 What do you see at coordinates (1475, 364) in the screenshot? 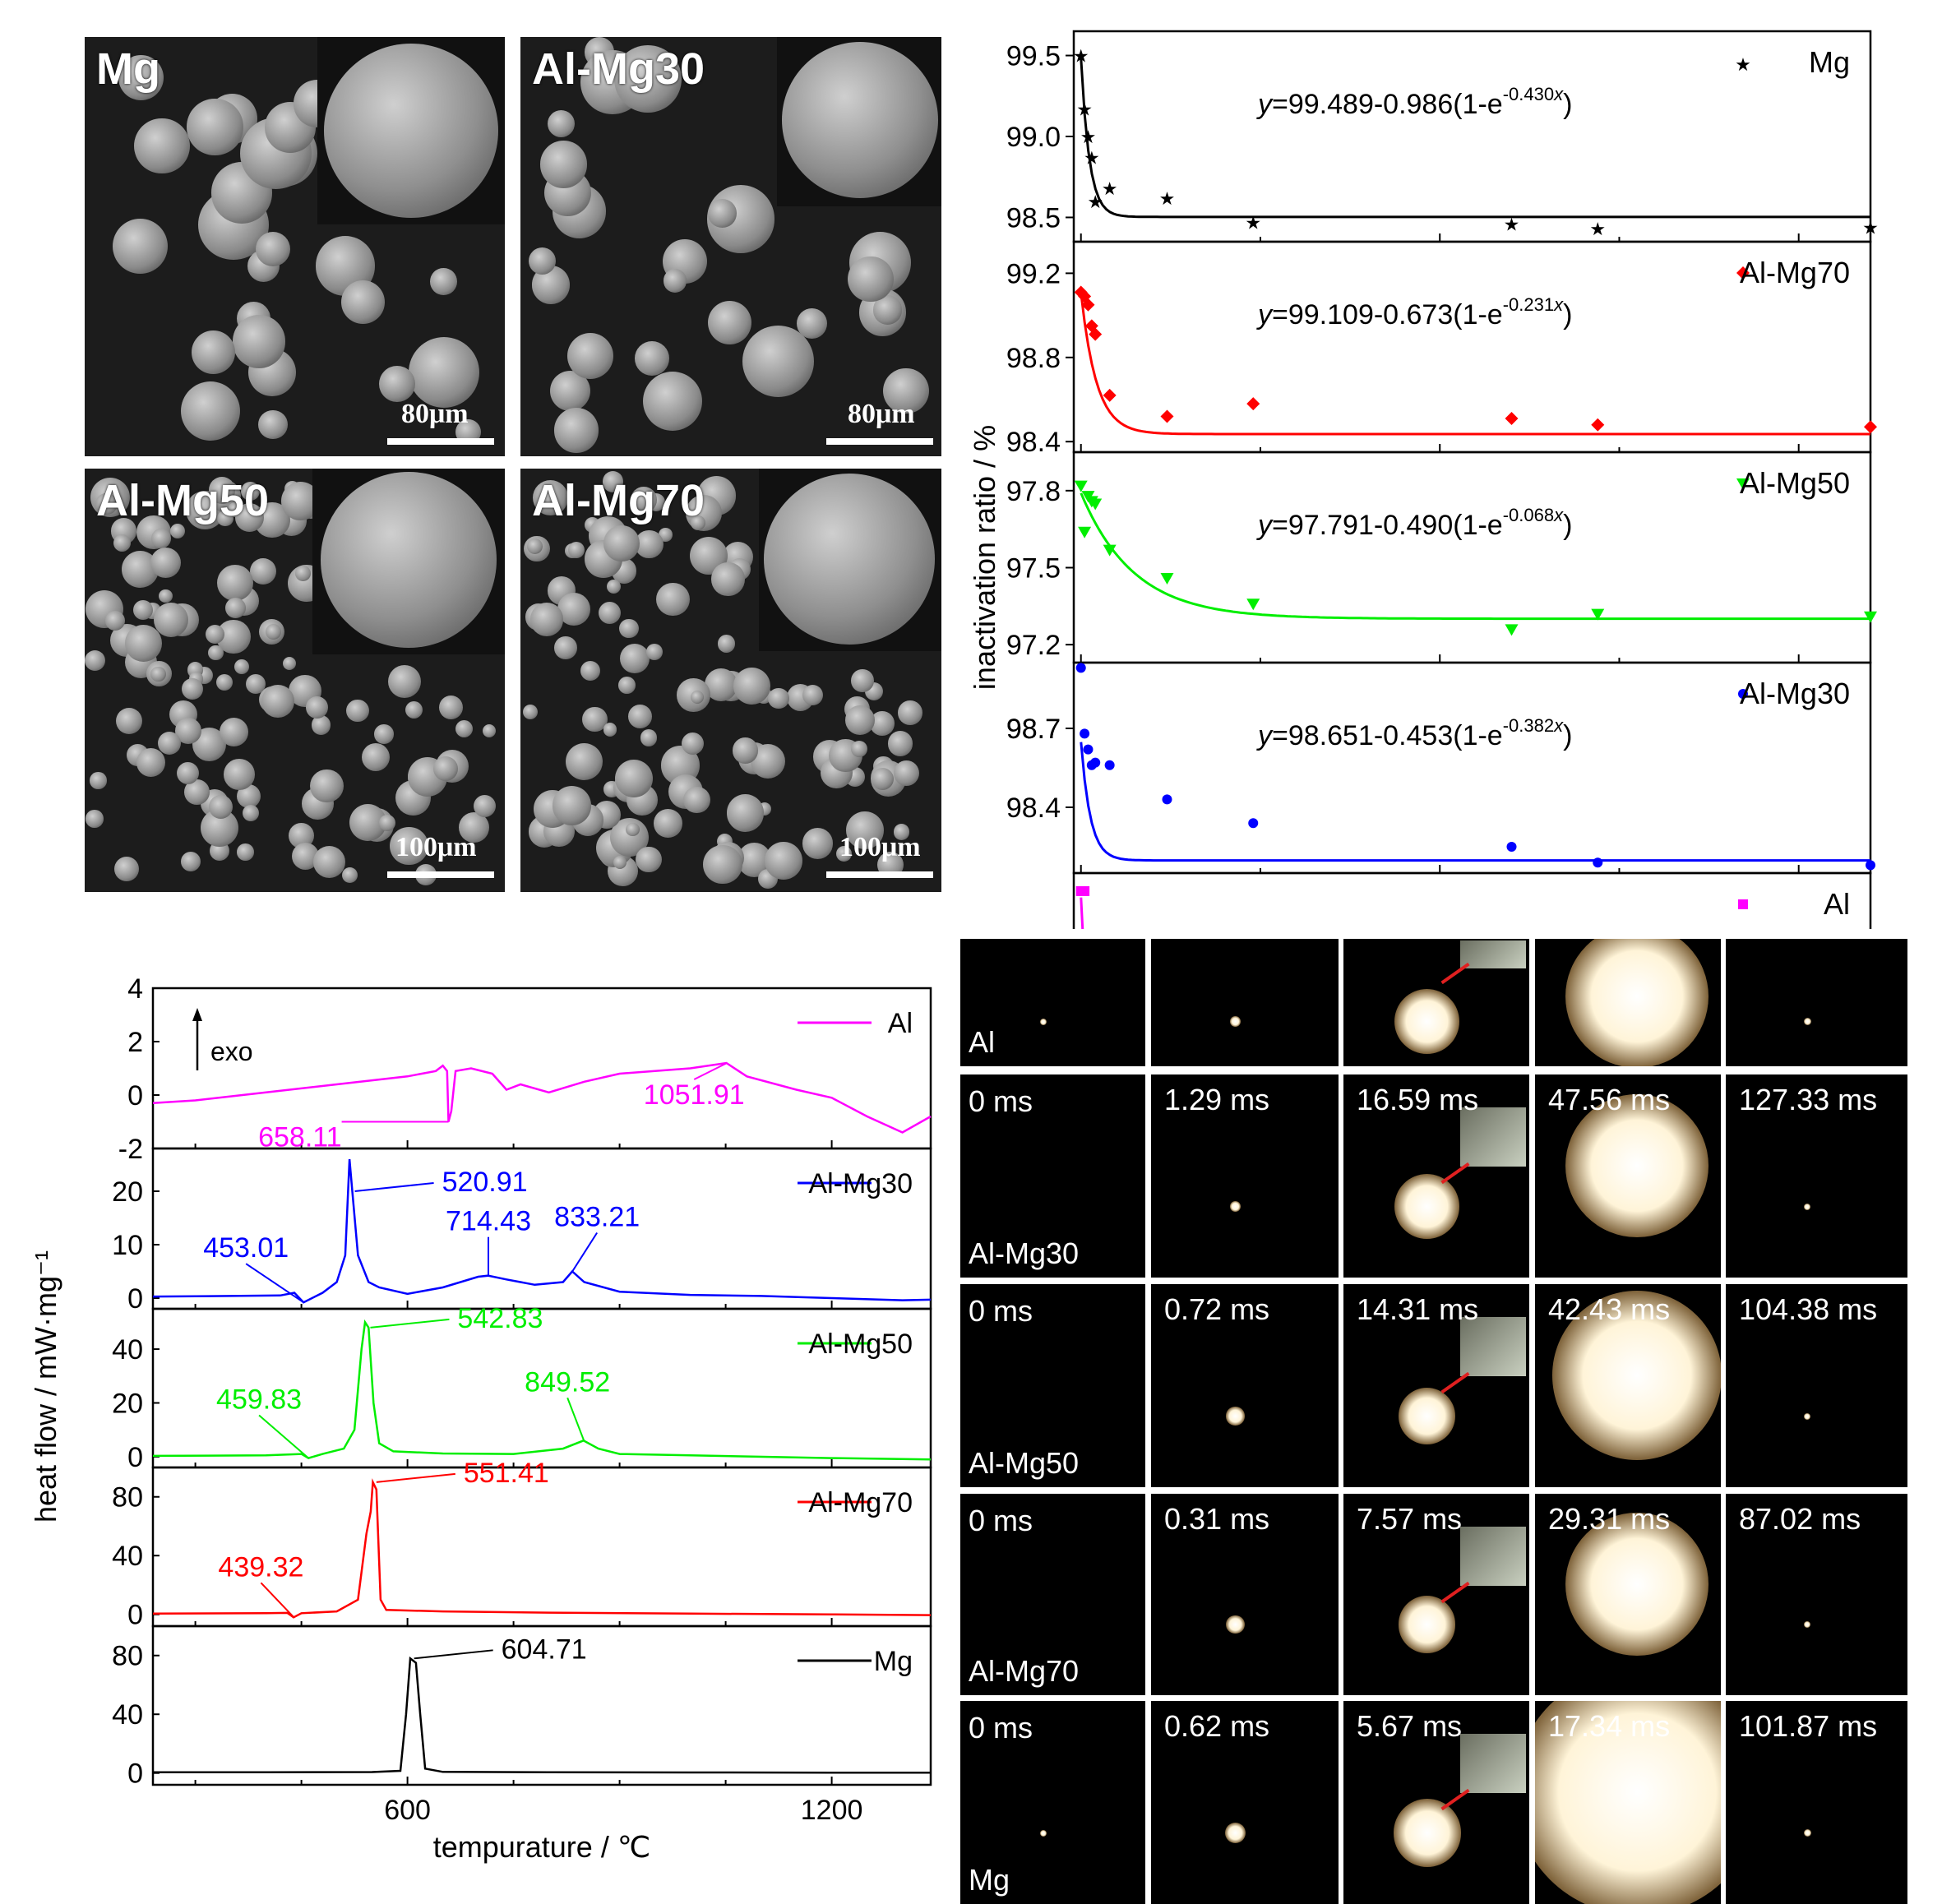
I see `fit-curve-al-mg70` at bounding box center [1475, 364].